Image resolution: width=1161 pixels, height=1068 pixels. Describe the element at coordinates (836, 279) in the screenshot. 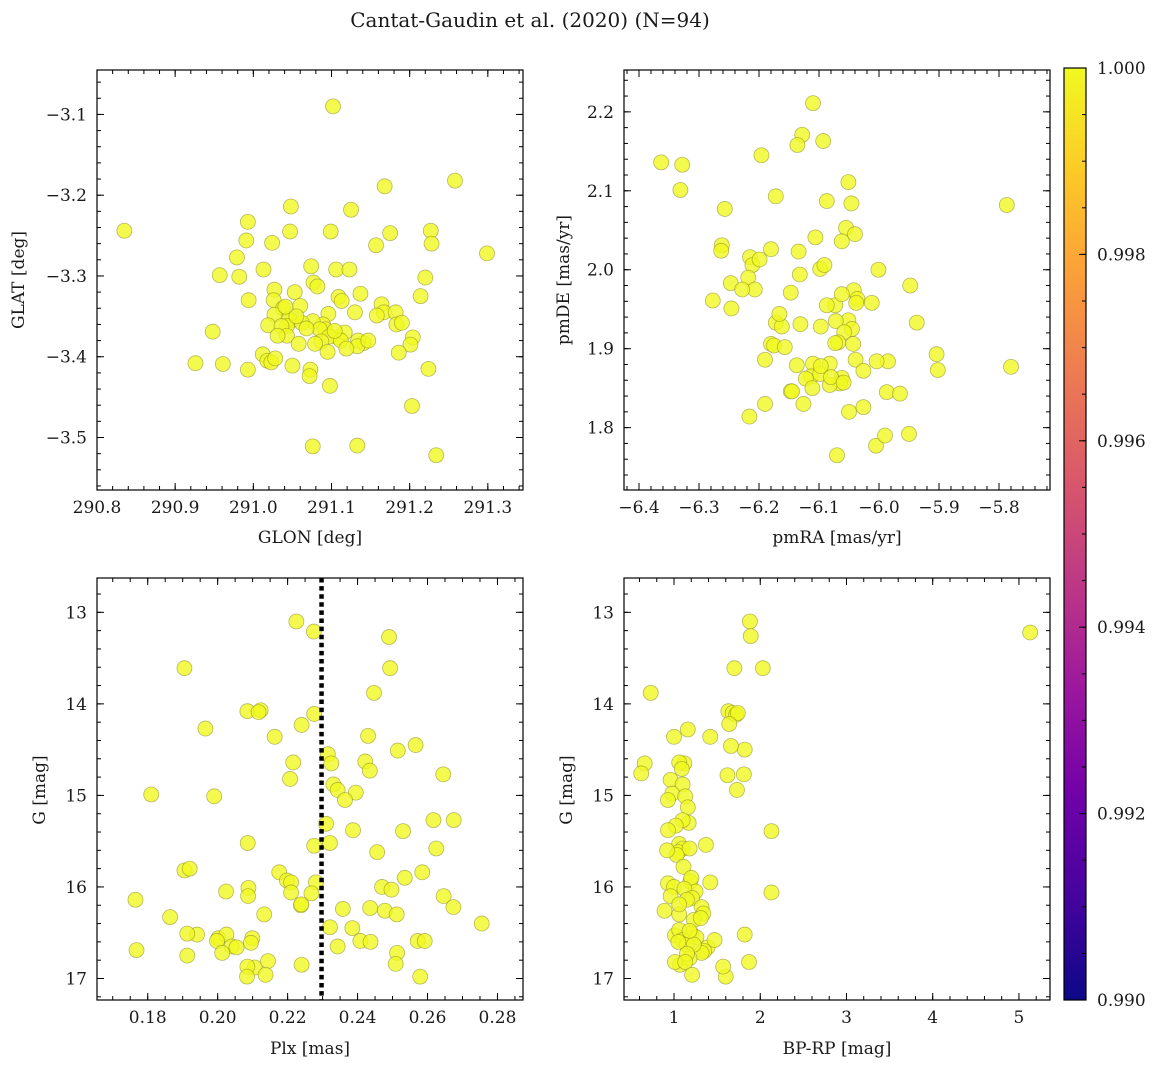

I see `pmra-pmde-markers` at that location.